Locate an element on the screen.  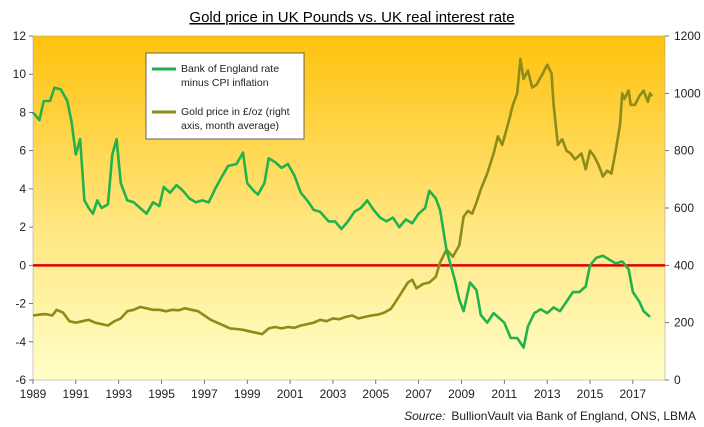
x-axis-tick-label: 2007 is located at coordinates (418, 394).